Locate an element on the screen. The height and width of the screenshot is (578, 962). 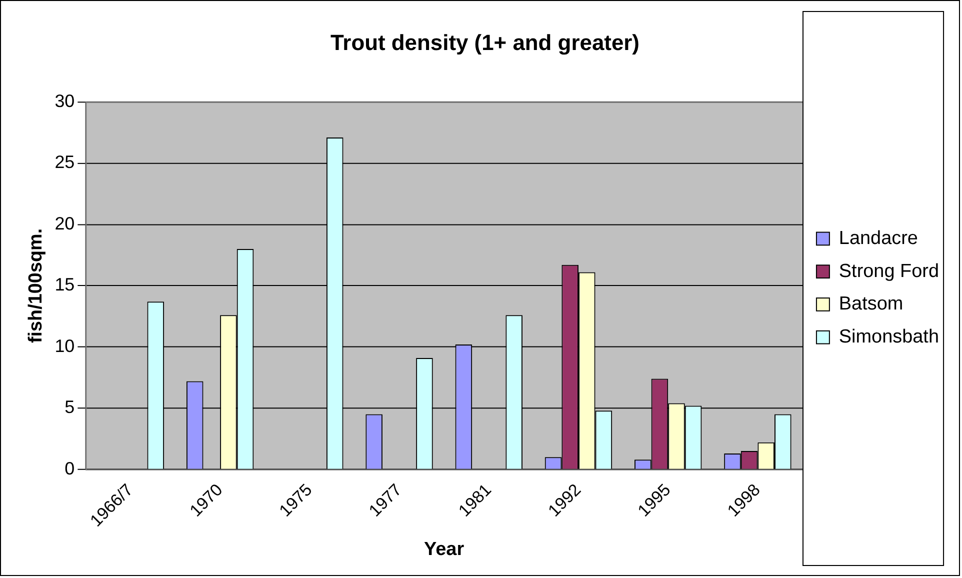
x-axis-title: Year is located at coordinates (444, 549).